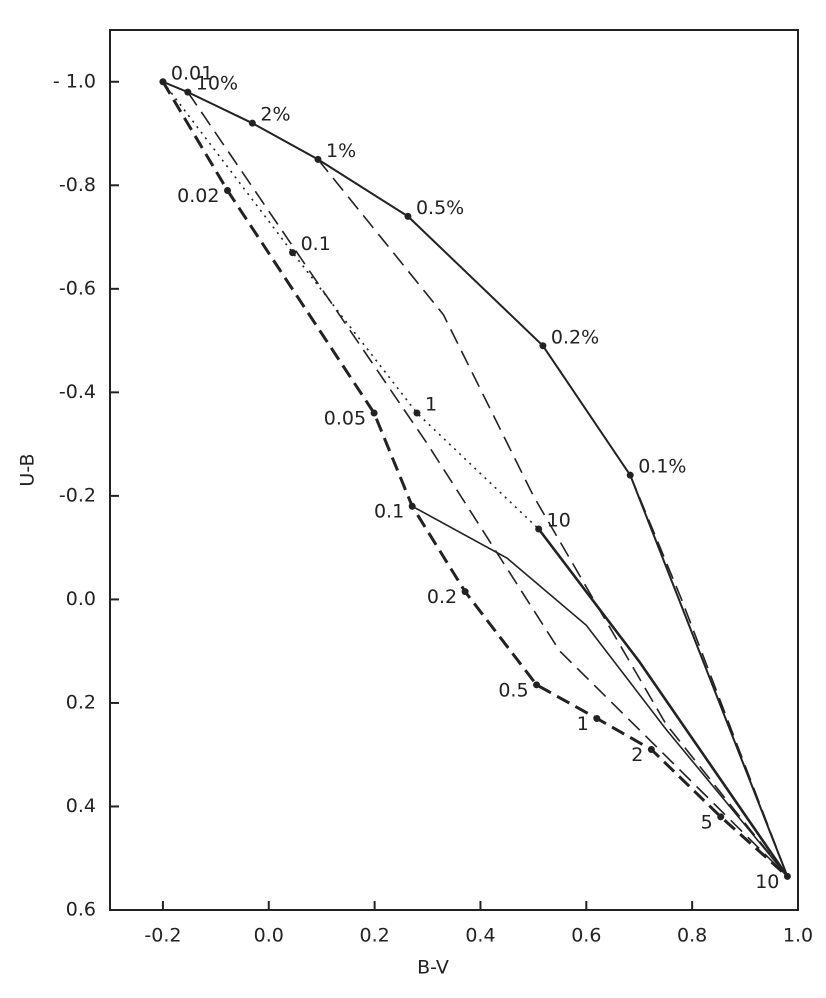 This screenshot has width=826, height=998. Describe the element at coordinates (217, 84) in the screenshot. I see `point-label: 10%` at that location.